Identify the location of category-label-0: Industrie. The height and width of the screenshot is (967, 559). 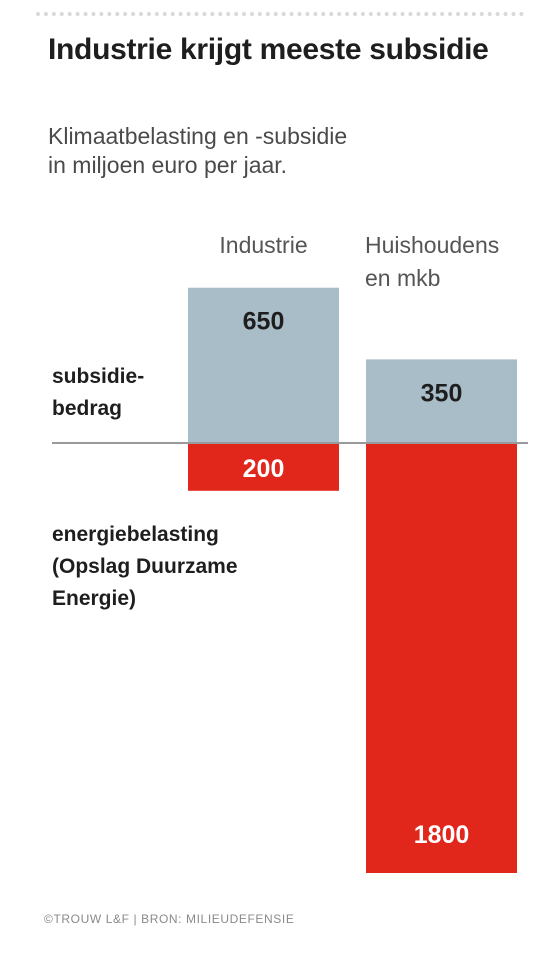
(263, 245).